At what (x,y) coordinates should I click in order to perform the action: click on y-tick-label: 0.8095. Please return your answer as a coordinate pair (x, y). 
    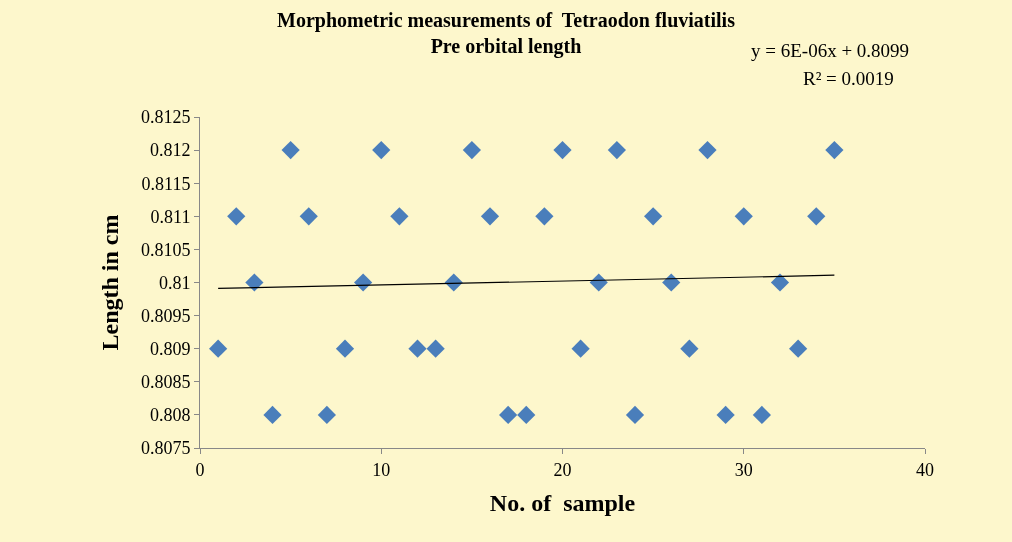
    Looking at the image, I should click on (165, 315).